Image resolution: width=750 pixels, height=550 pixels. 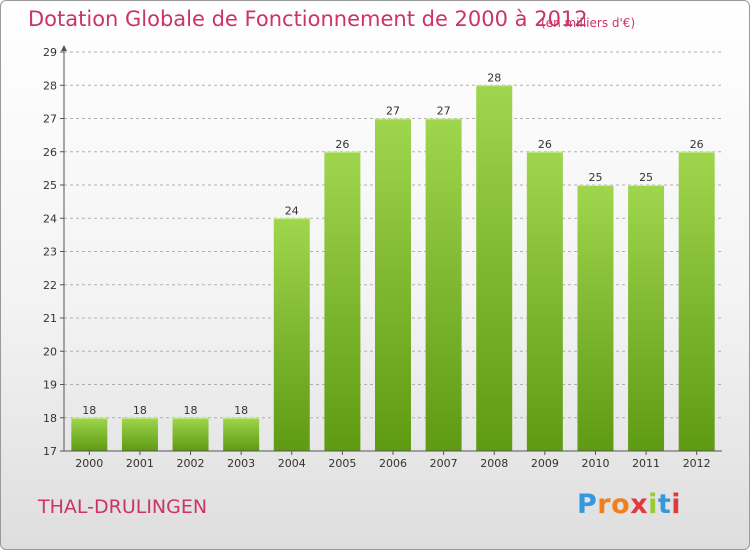 What do you see at coordinates (621, 504) in the screenshot?
I see `logo-letter: o` at bounding box center [621, 504].